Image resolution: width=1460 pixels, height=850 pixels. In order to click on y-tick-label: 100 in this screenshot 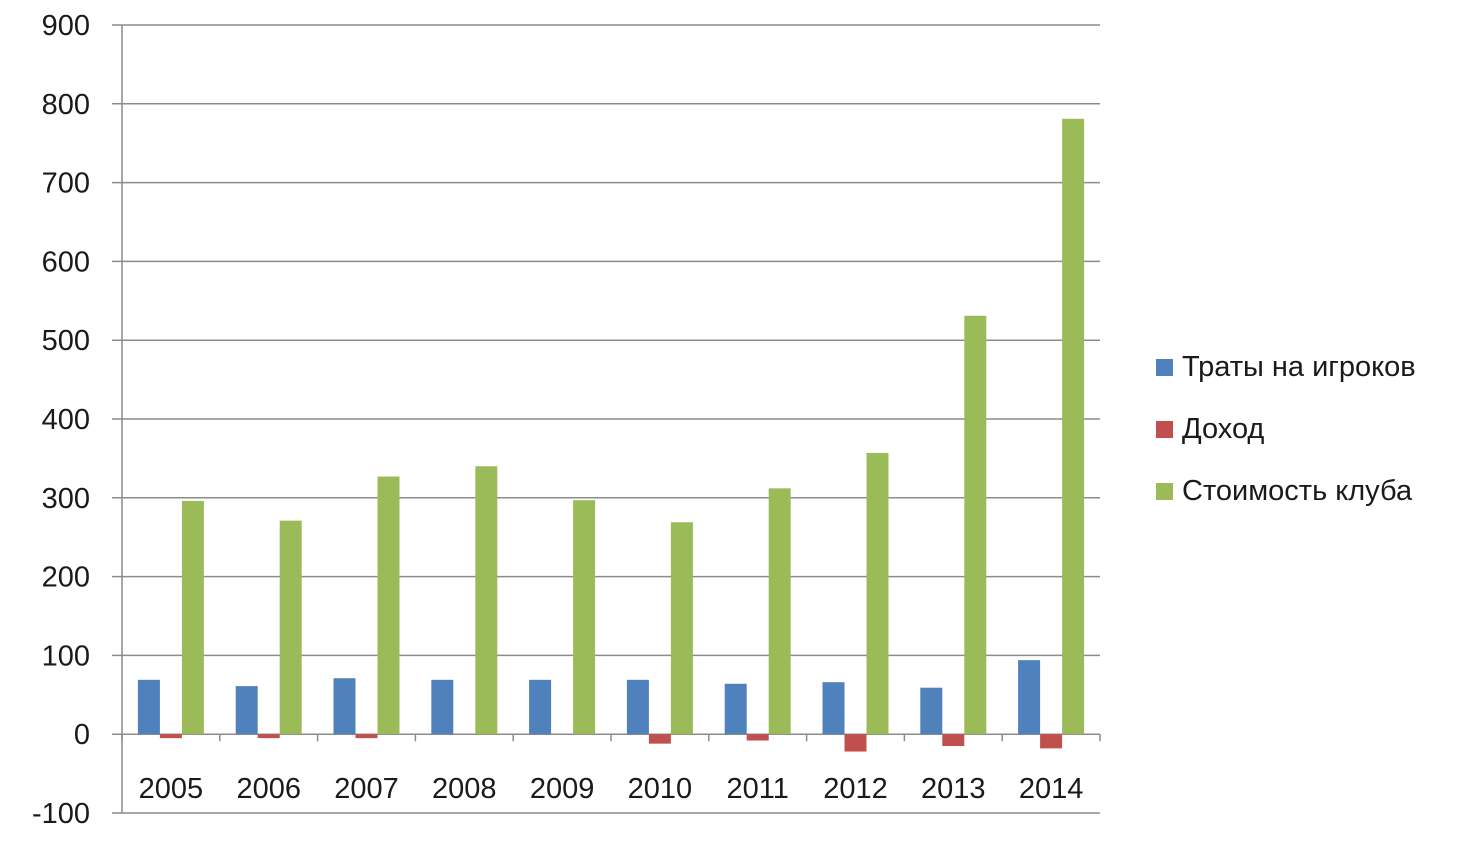, I will do `click(66, 656)`.